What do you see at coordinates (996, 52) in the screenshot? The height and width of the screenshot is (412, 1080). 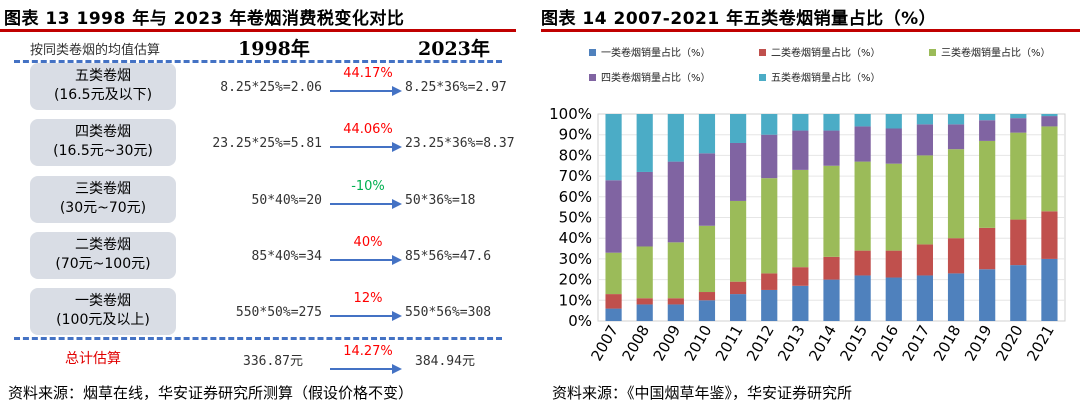 I see `legend-label: 三类卷烟销量占比（%）` at bounding box center [996, 52].